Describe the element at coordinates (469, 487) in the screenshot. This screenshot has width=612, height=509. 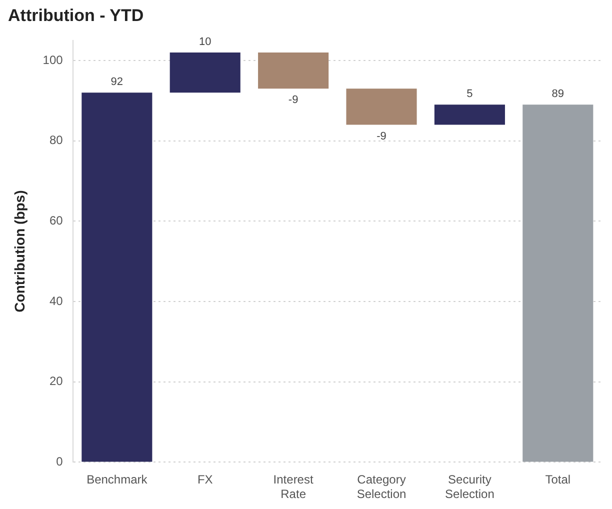
I see `x-tick-label: Security Selection` at that location.